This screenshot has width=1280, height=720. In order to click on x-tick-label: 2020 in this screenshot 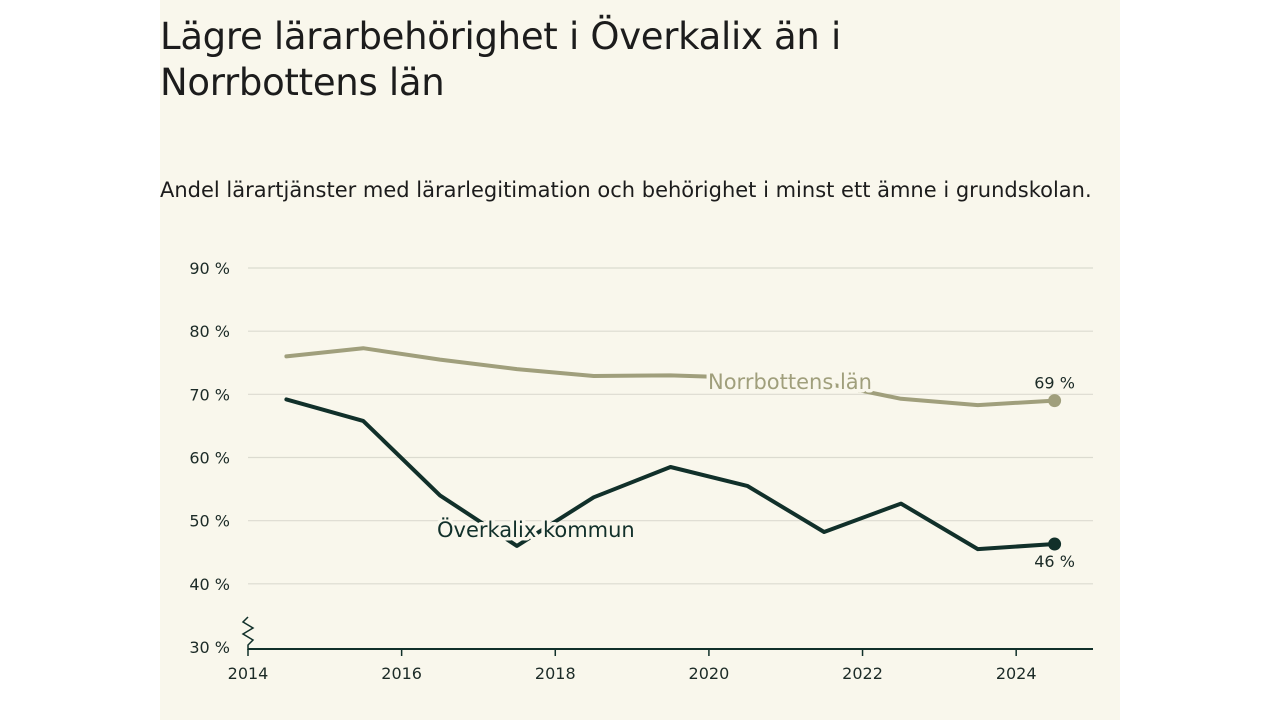, I will do `click(709, 673)`.